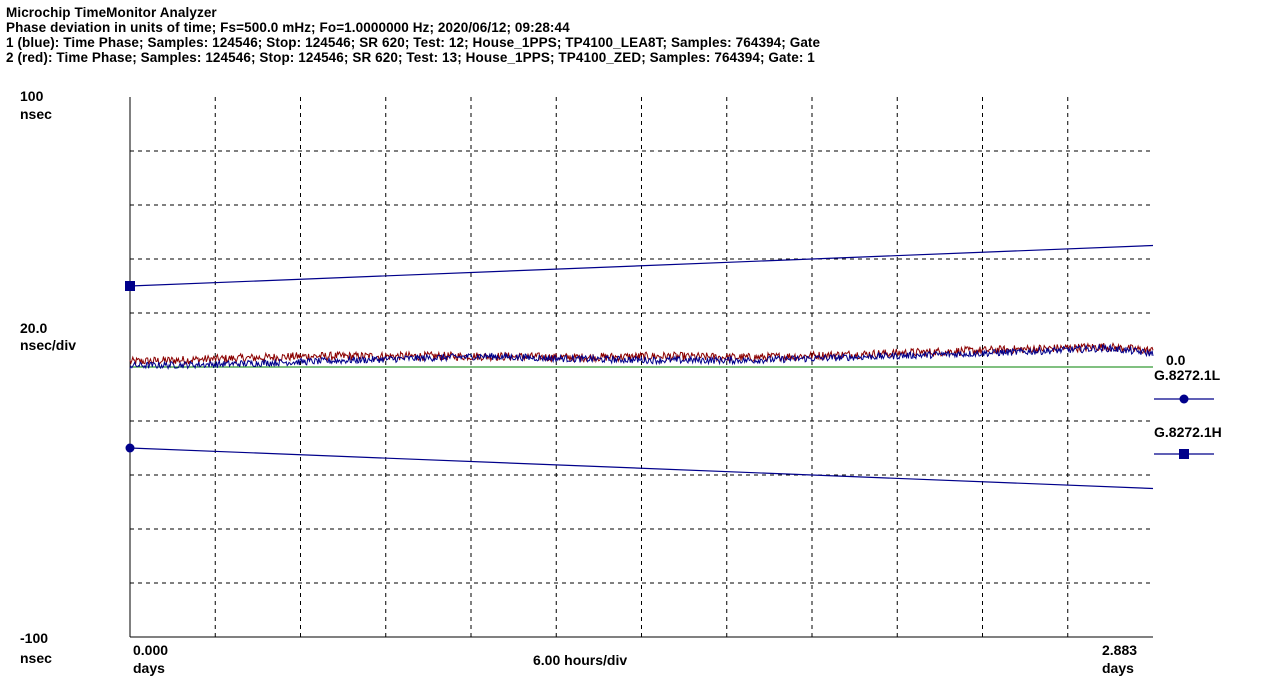 This screenshot has width=1268, height=680. What do you see at coordinates (641, 265) in the screenshot?
I see `mask-high-line` at bounding box center [641, 265].